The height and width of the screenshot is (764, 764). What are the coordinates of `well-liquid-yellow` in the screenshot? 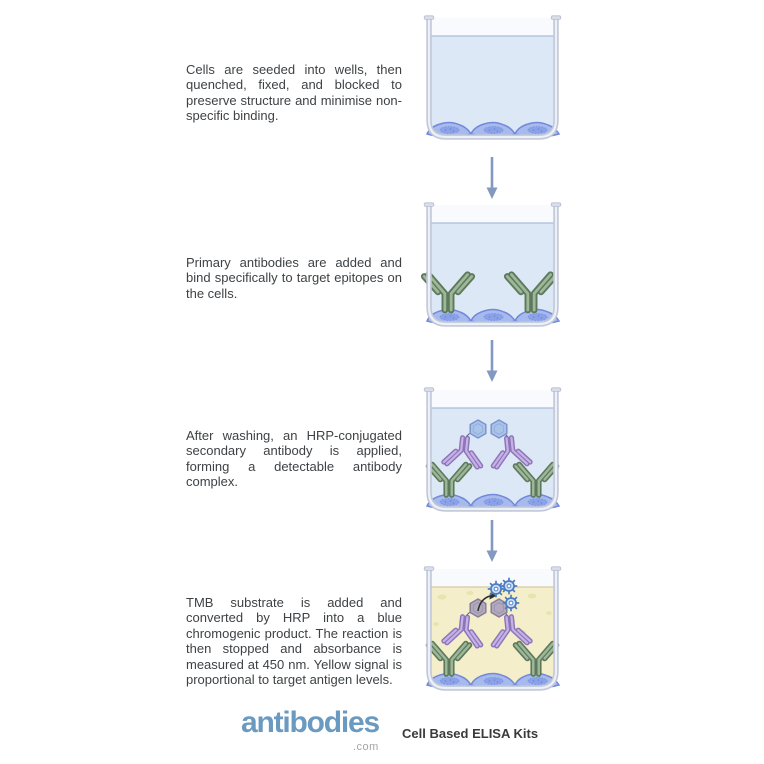 It's located at (492, 637).